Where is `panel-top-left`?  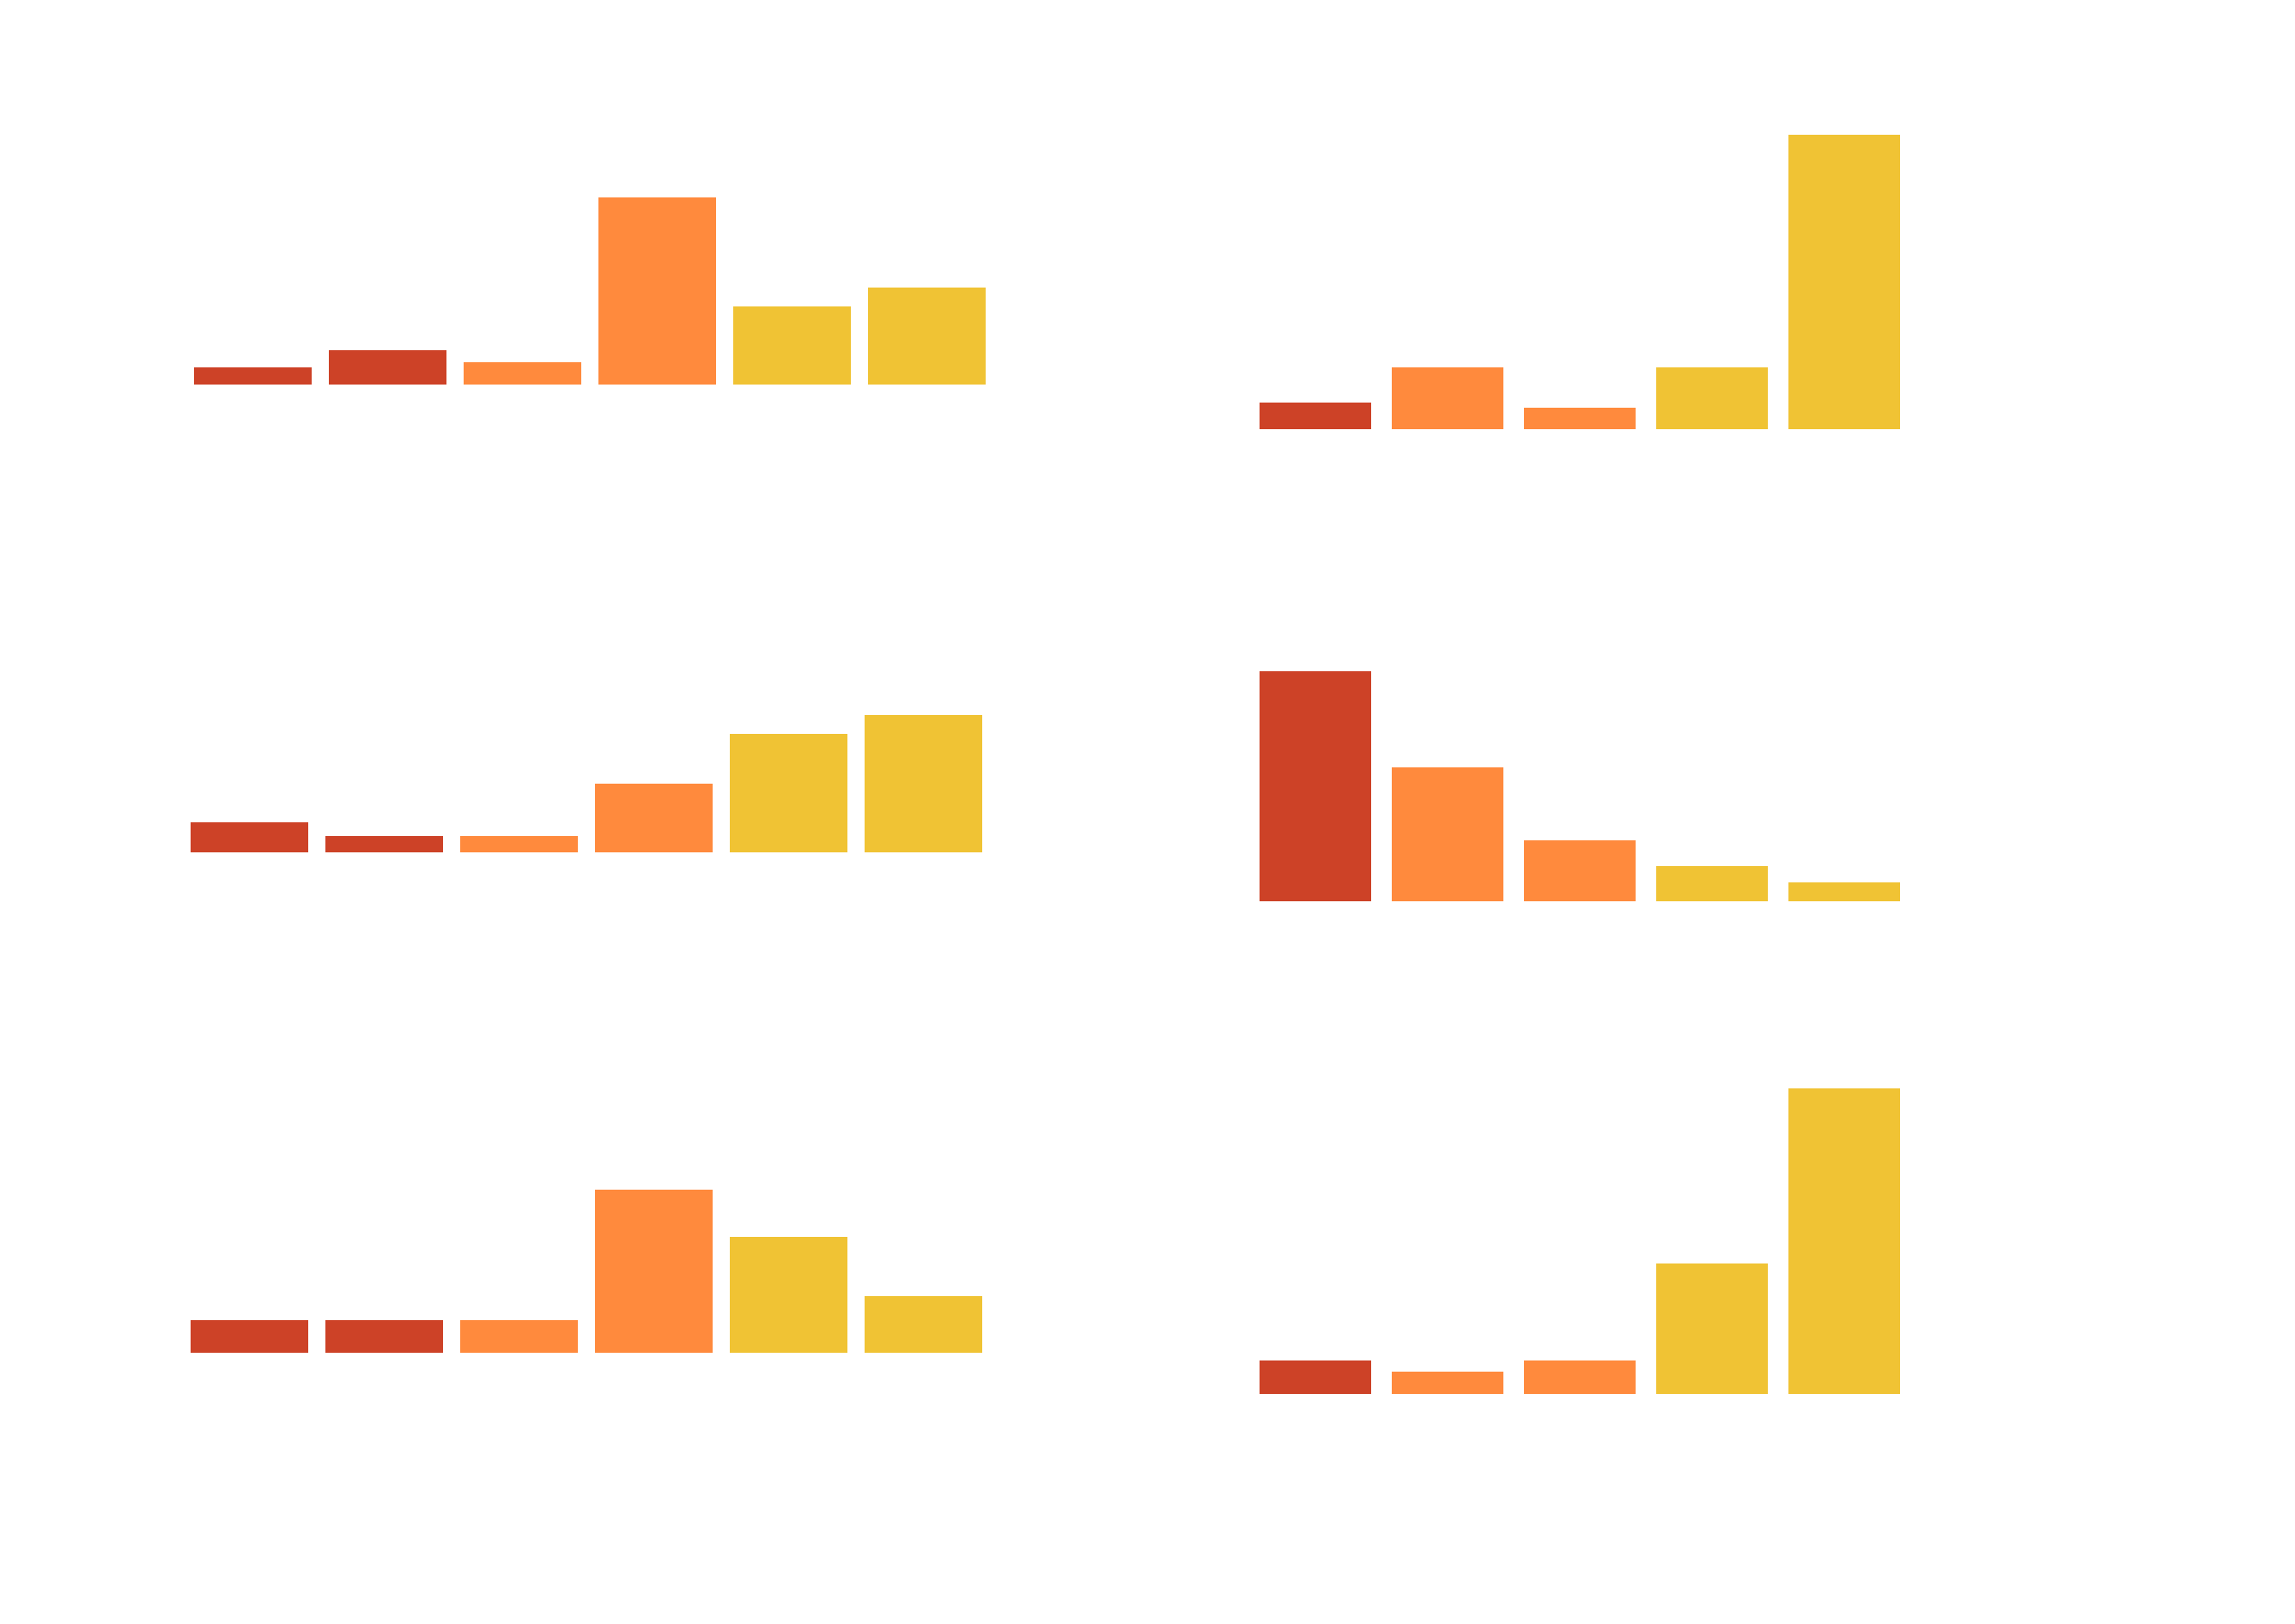 panel-top-left is located at coordinates (590, 291).